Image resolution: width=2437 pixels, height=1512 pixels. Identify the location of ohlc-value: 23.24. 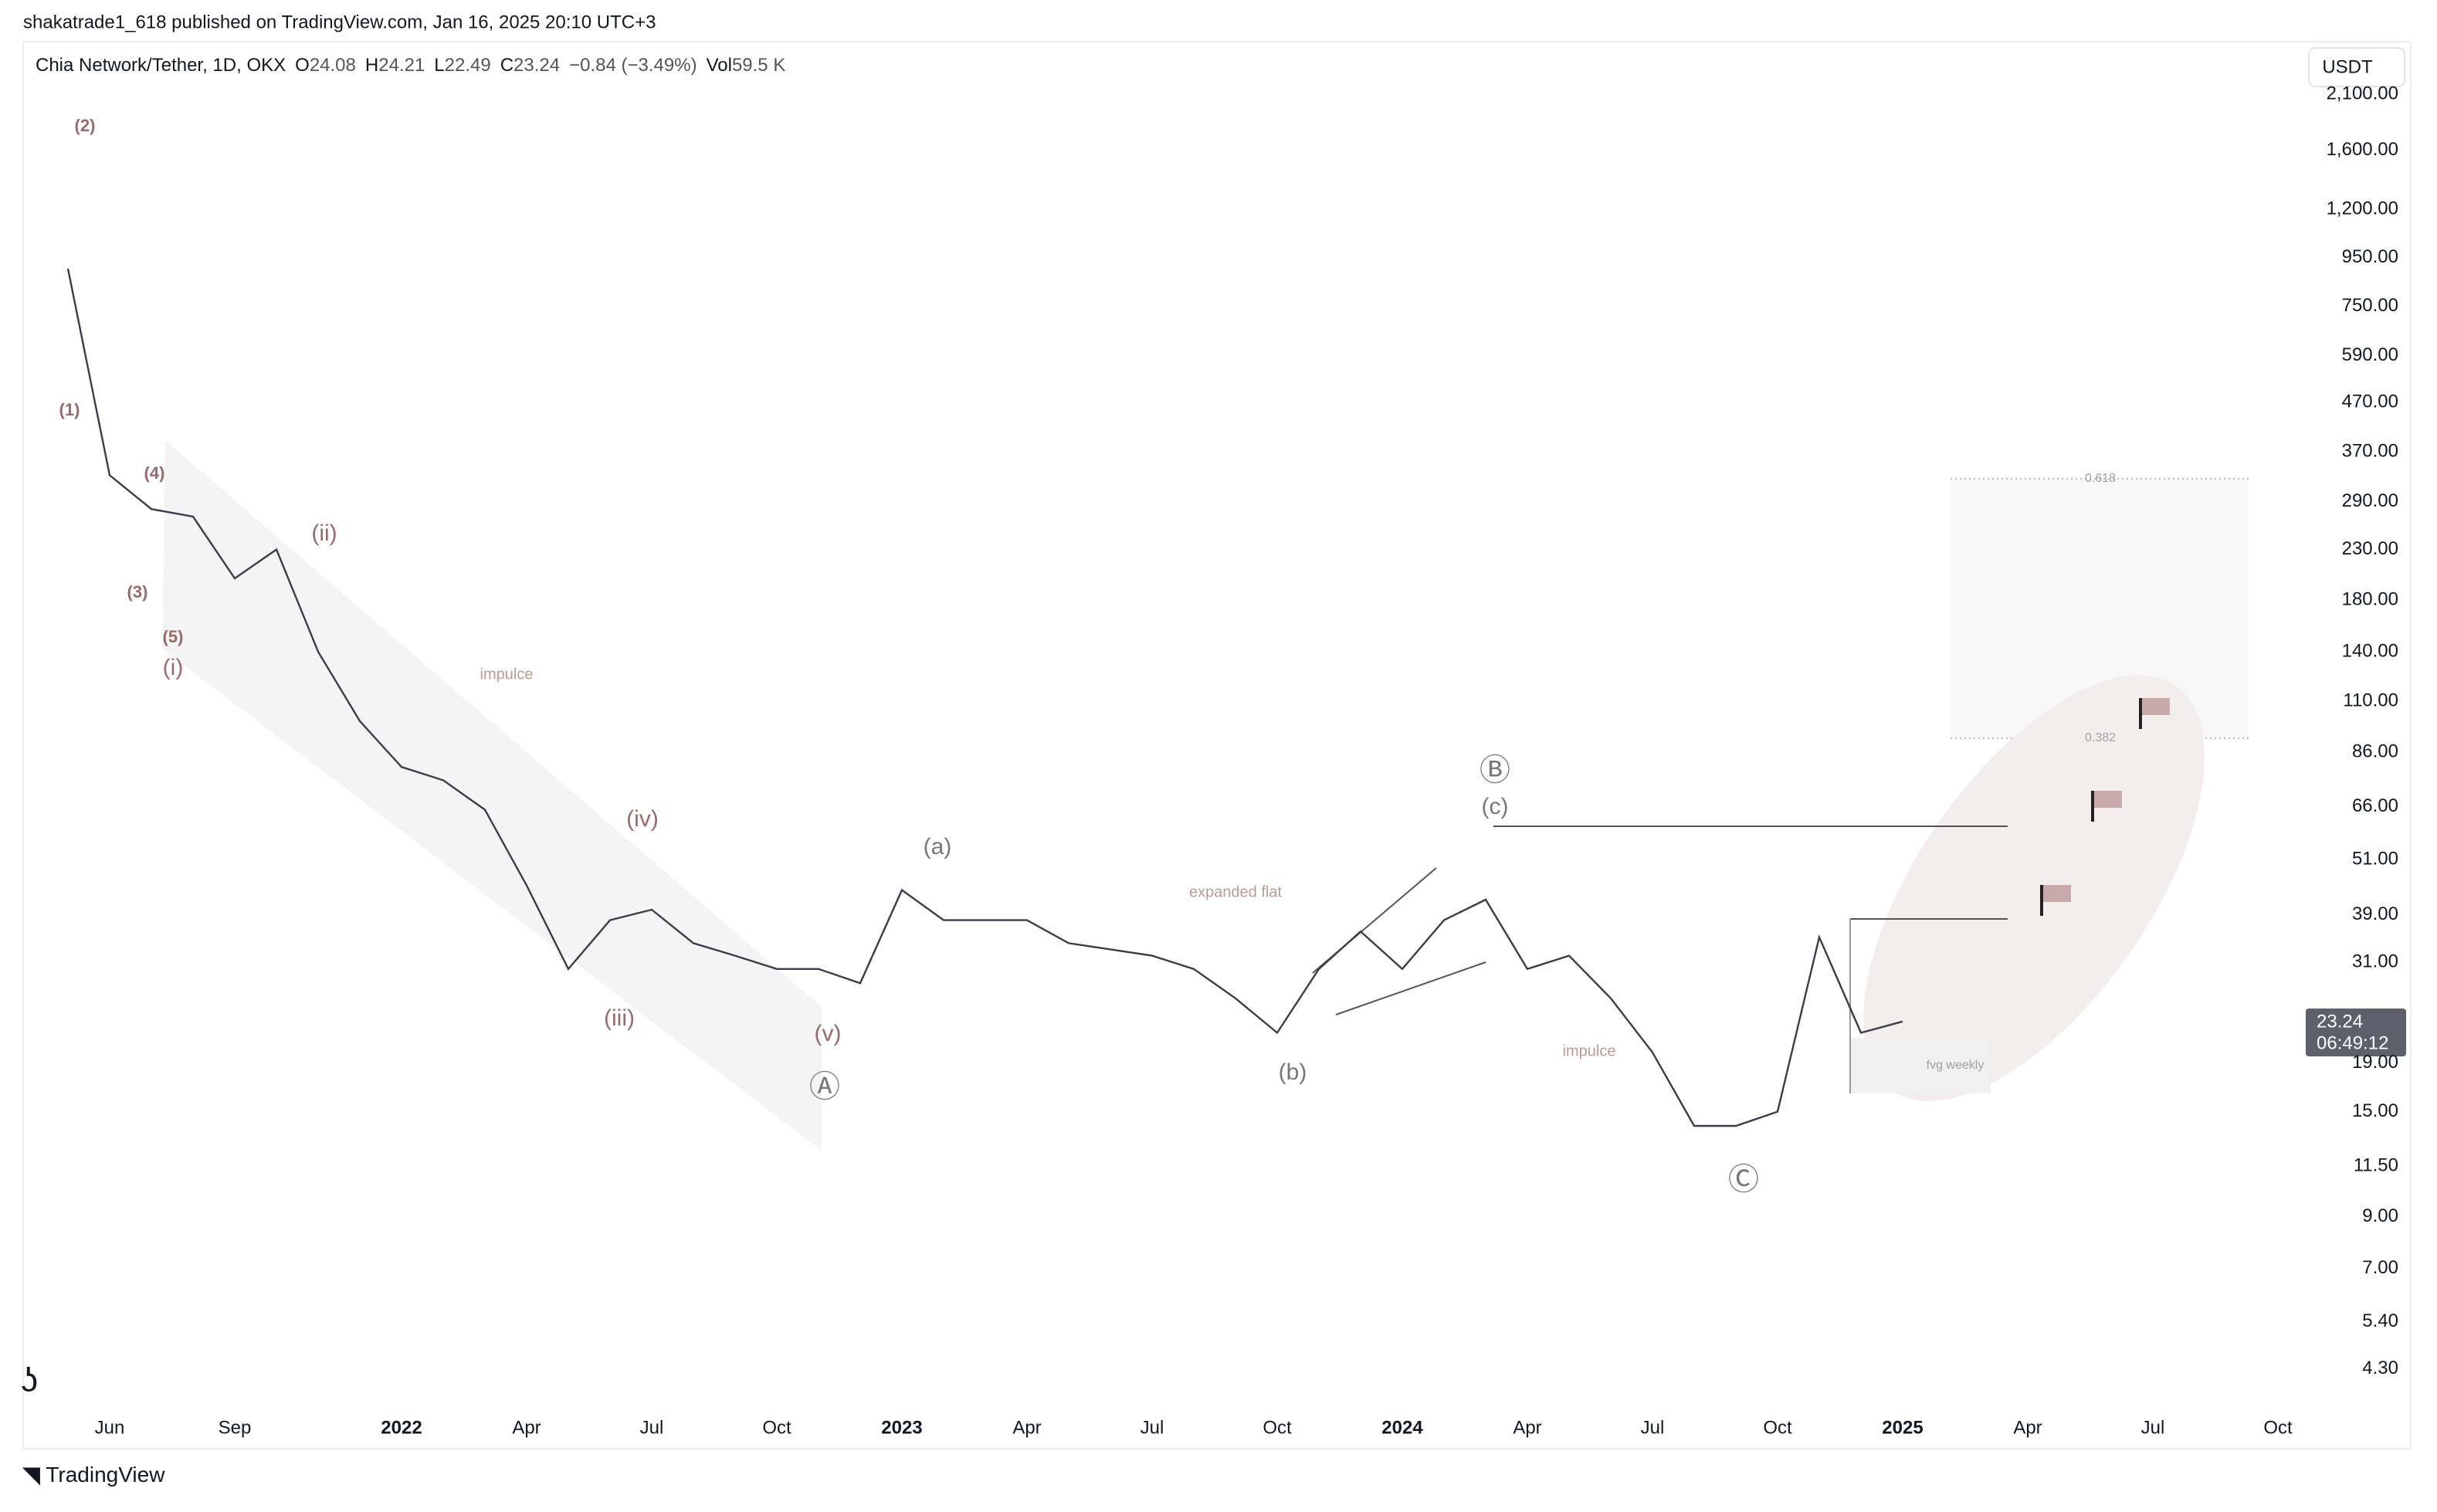
(536, 65).